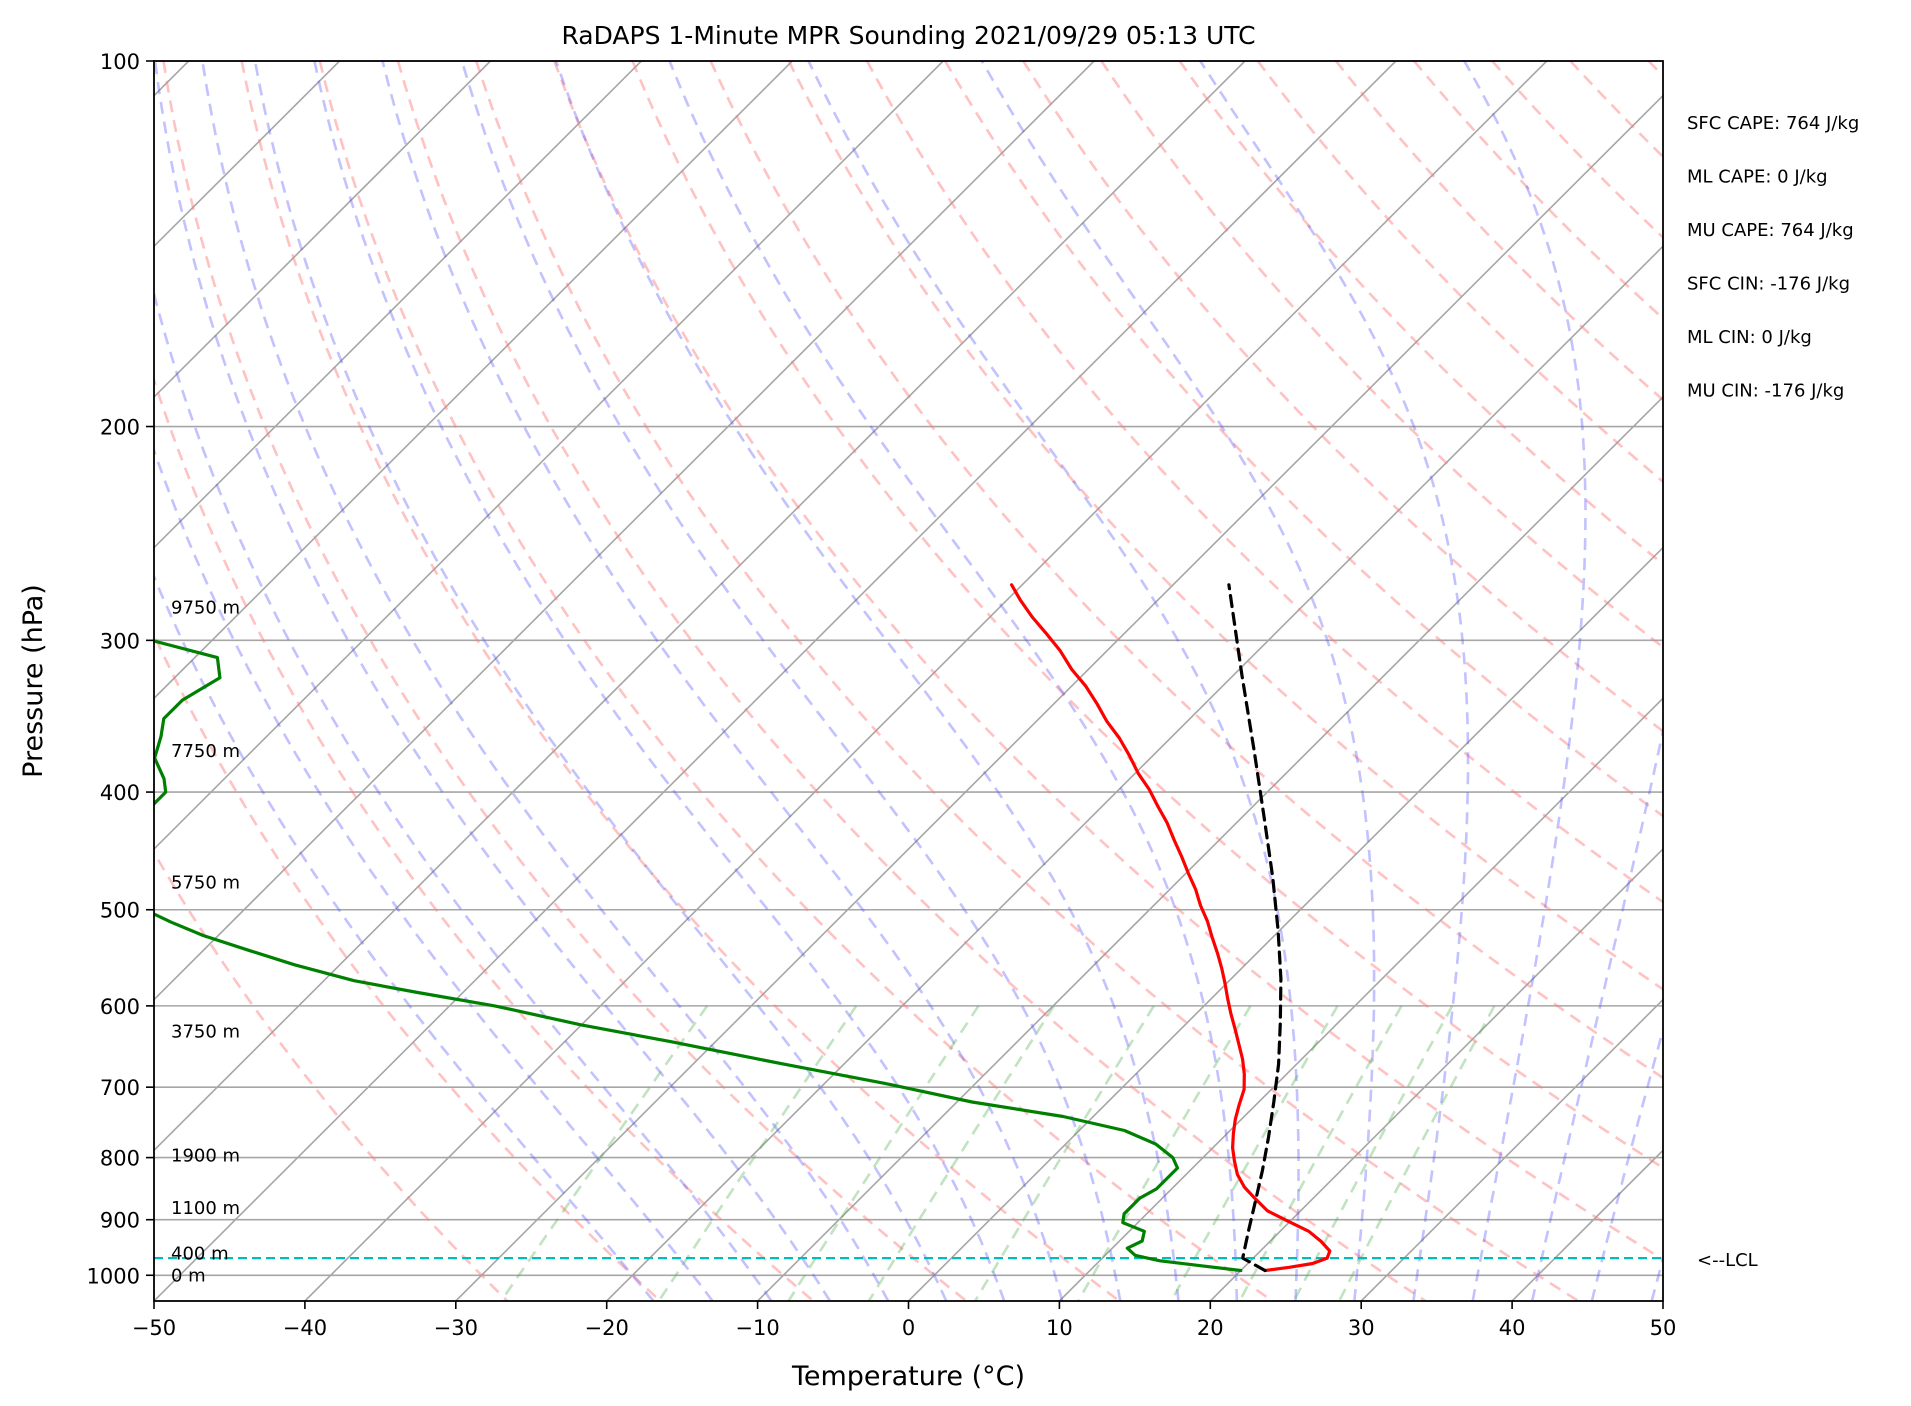 The height and width of the screenshot is (1406, 1911). Describe the element at coordinates (1512, 1328) in the screenshot. I see `x-tick-label: 40` at that location.